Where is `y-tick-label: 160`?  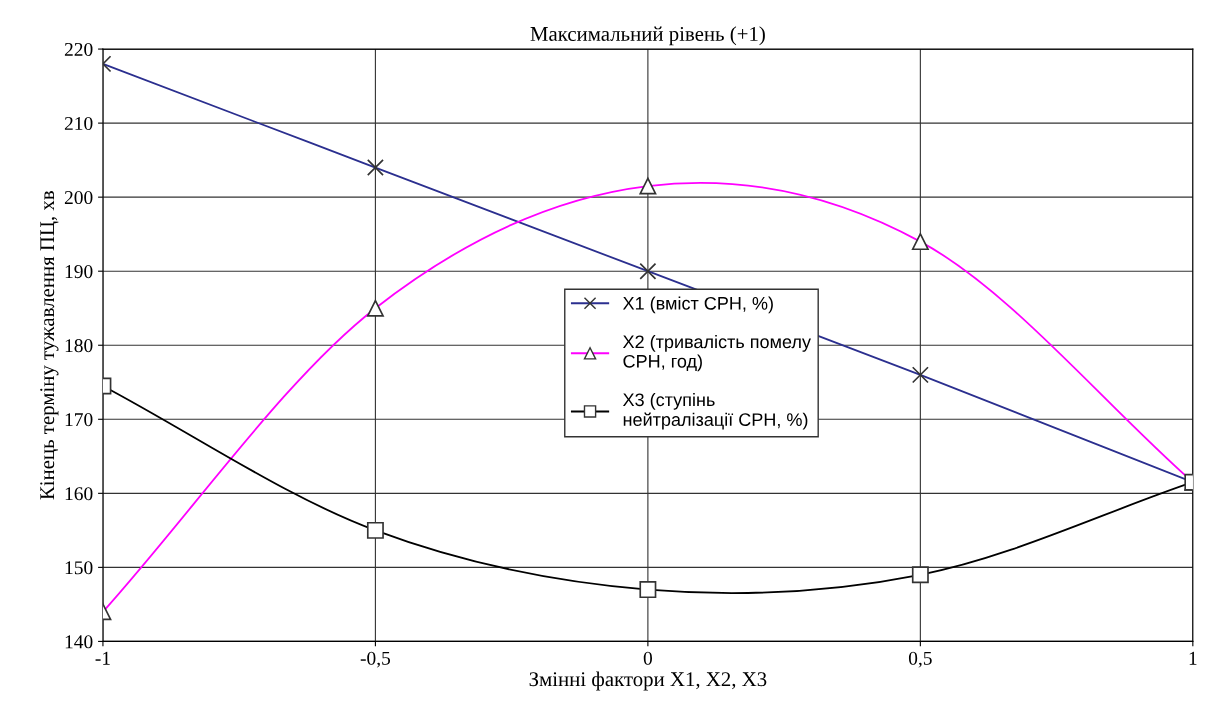 y-tick-label: 160 is located at coordinates (79, 494).